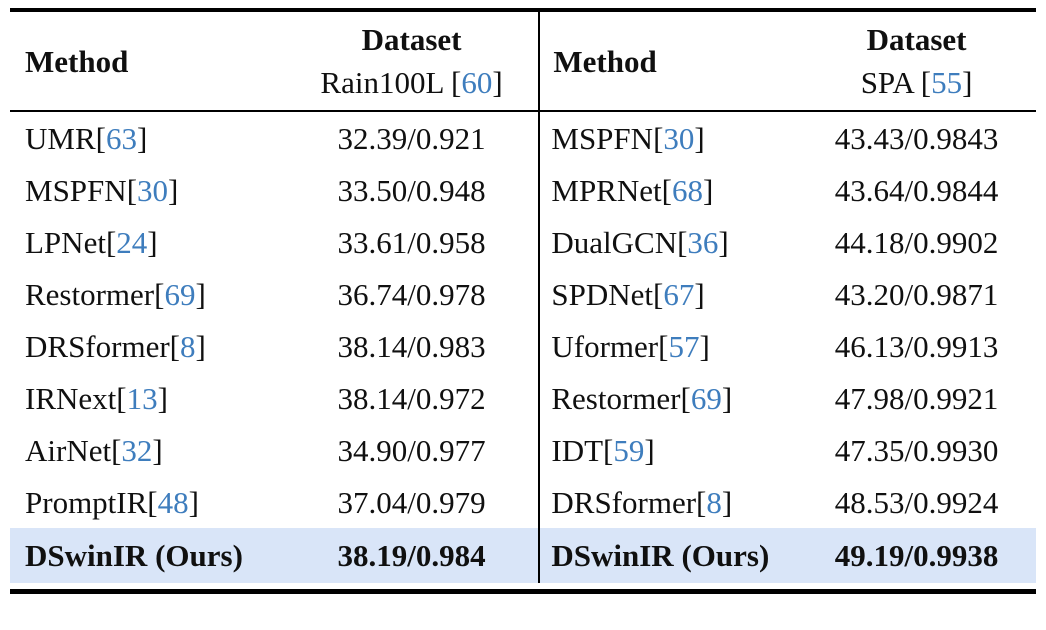 The width and height of the screenshot is (1046, 630). What do you see at coordinates (667, 450) in the screenshot?
I see `method-cell: IDT [59]` at bounding box center [667, 450].